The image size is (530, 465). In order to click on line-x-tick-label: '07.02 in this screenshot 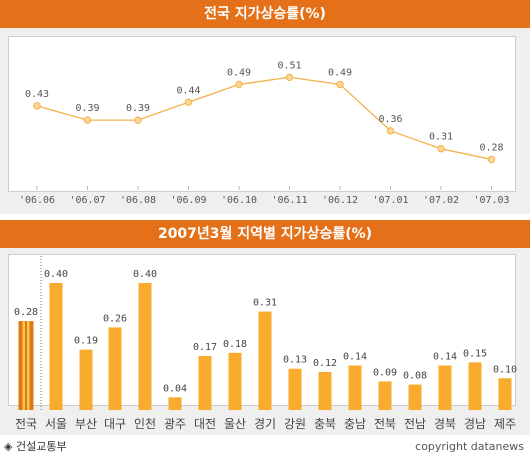, I will do `click(441, 200)`.